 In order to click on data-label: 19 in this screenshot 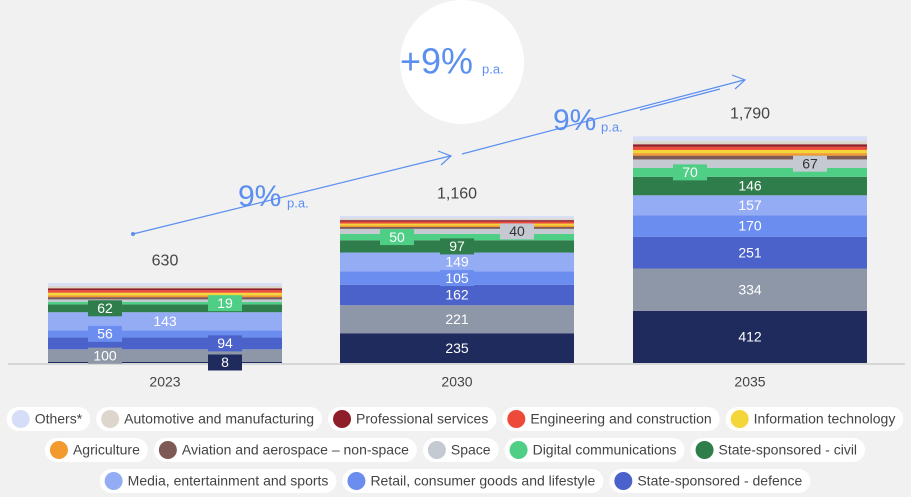, I will do `click(225, 303)`.